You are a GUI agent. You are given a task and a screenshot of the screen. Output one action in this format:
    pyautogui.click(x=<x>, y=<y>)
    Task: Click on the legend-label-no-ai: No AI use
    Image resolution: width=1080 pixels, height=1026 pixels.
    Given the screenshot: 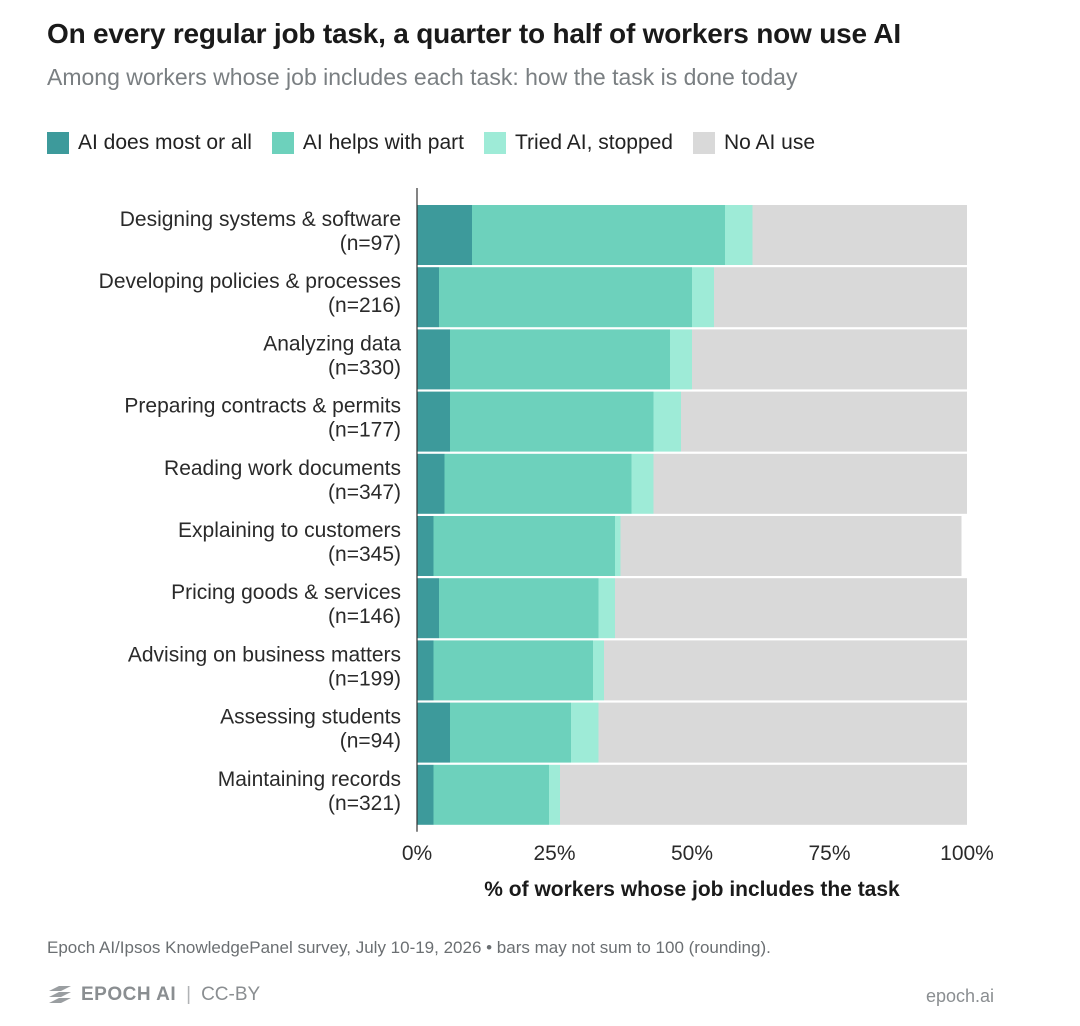 What is the action you would take?
    pyautogui.click(x=769, y=142)
    